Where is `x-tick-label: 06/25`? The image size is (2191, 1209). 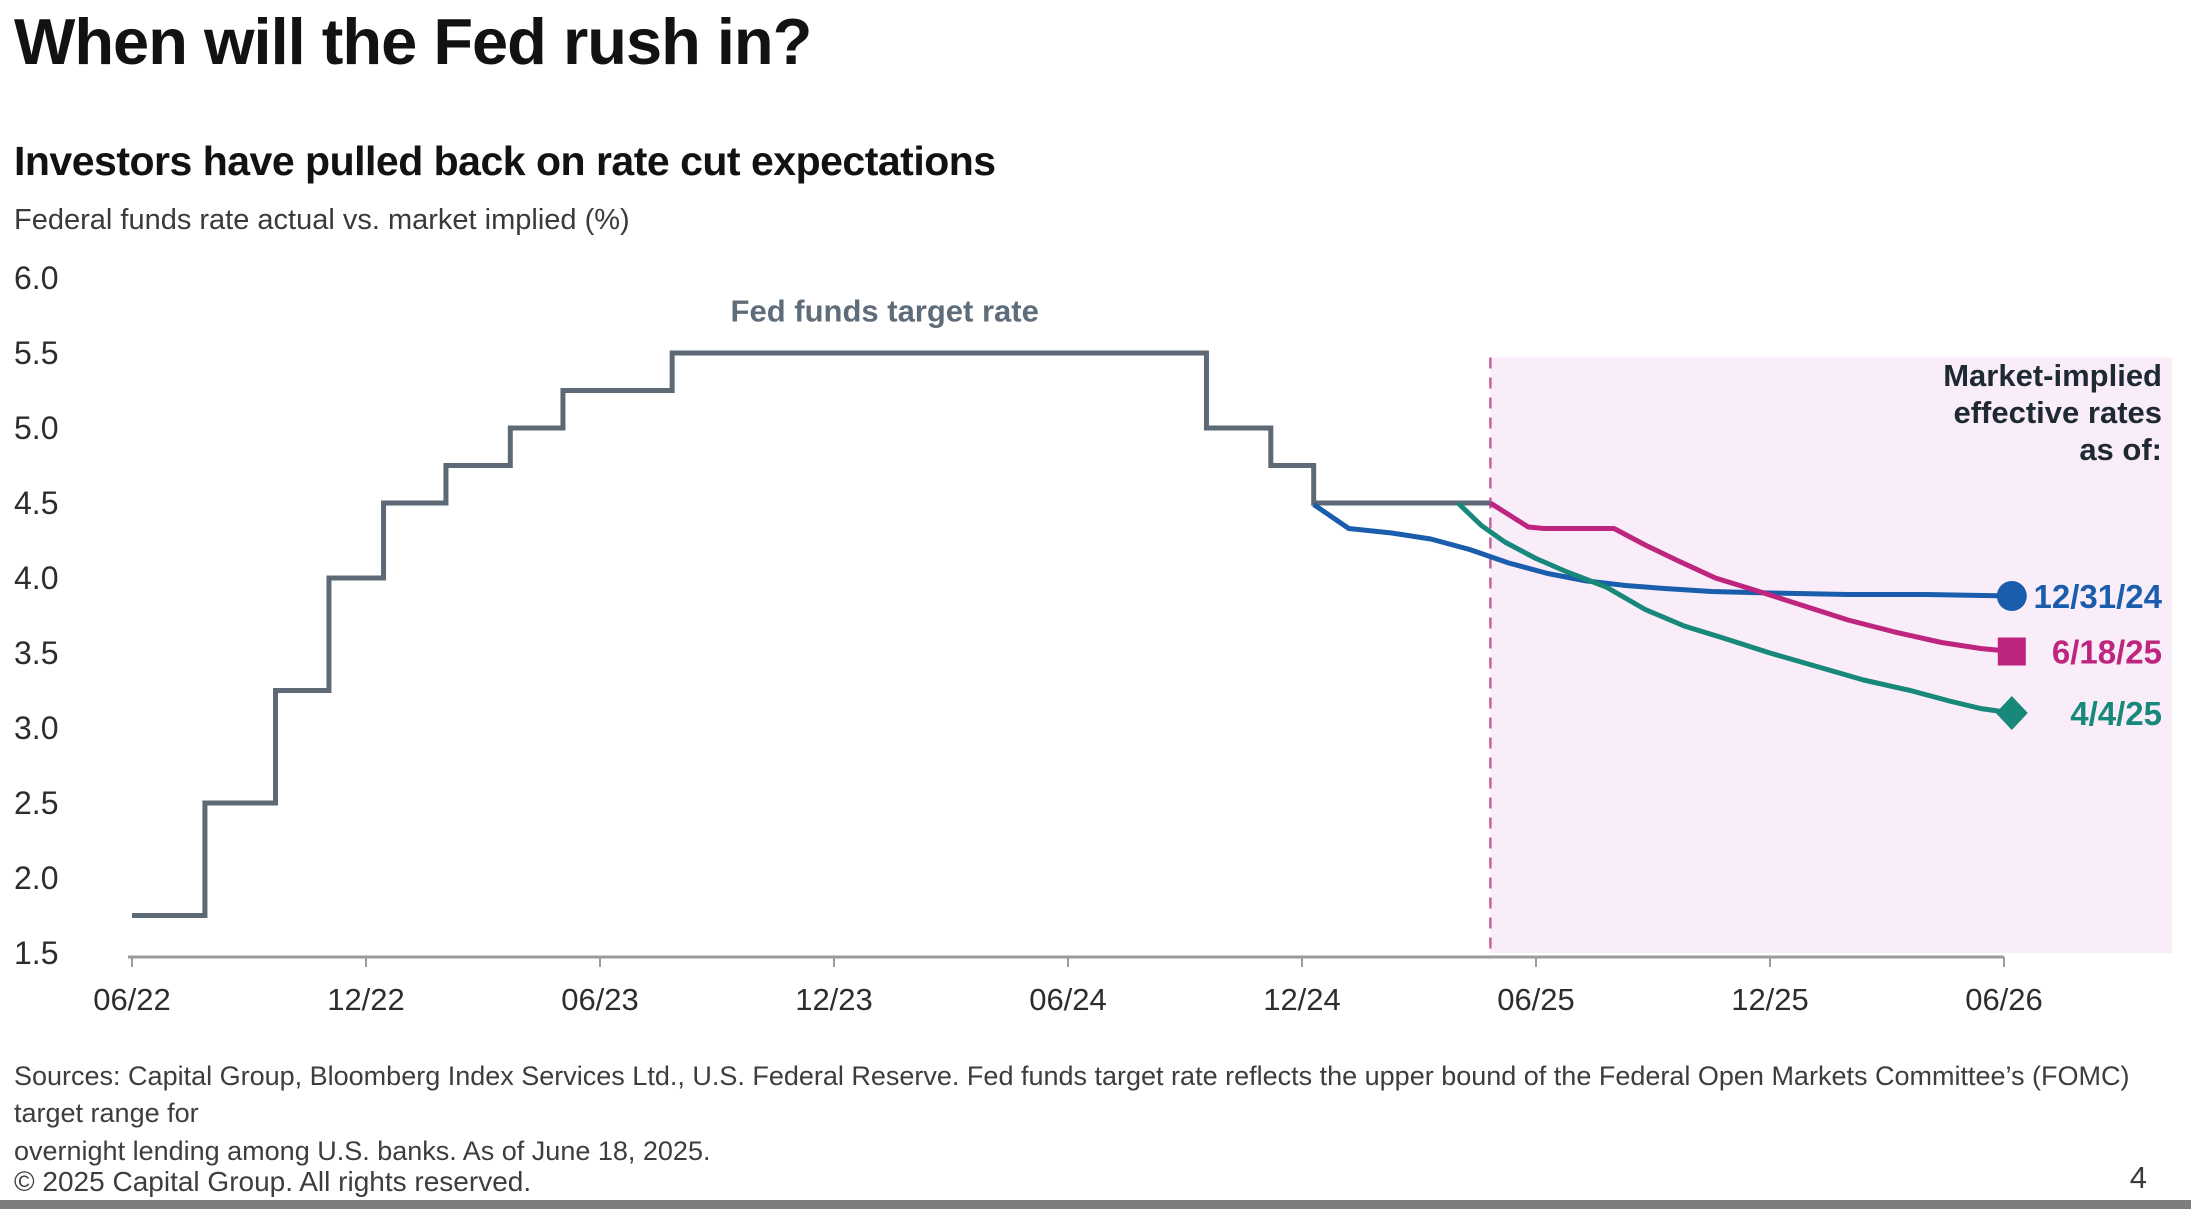 x-tick-label: 06/25 is located at coordinates (1536, 999).